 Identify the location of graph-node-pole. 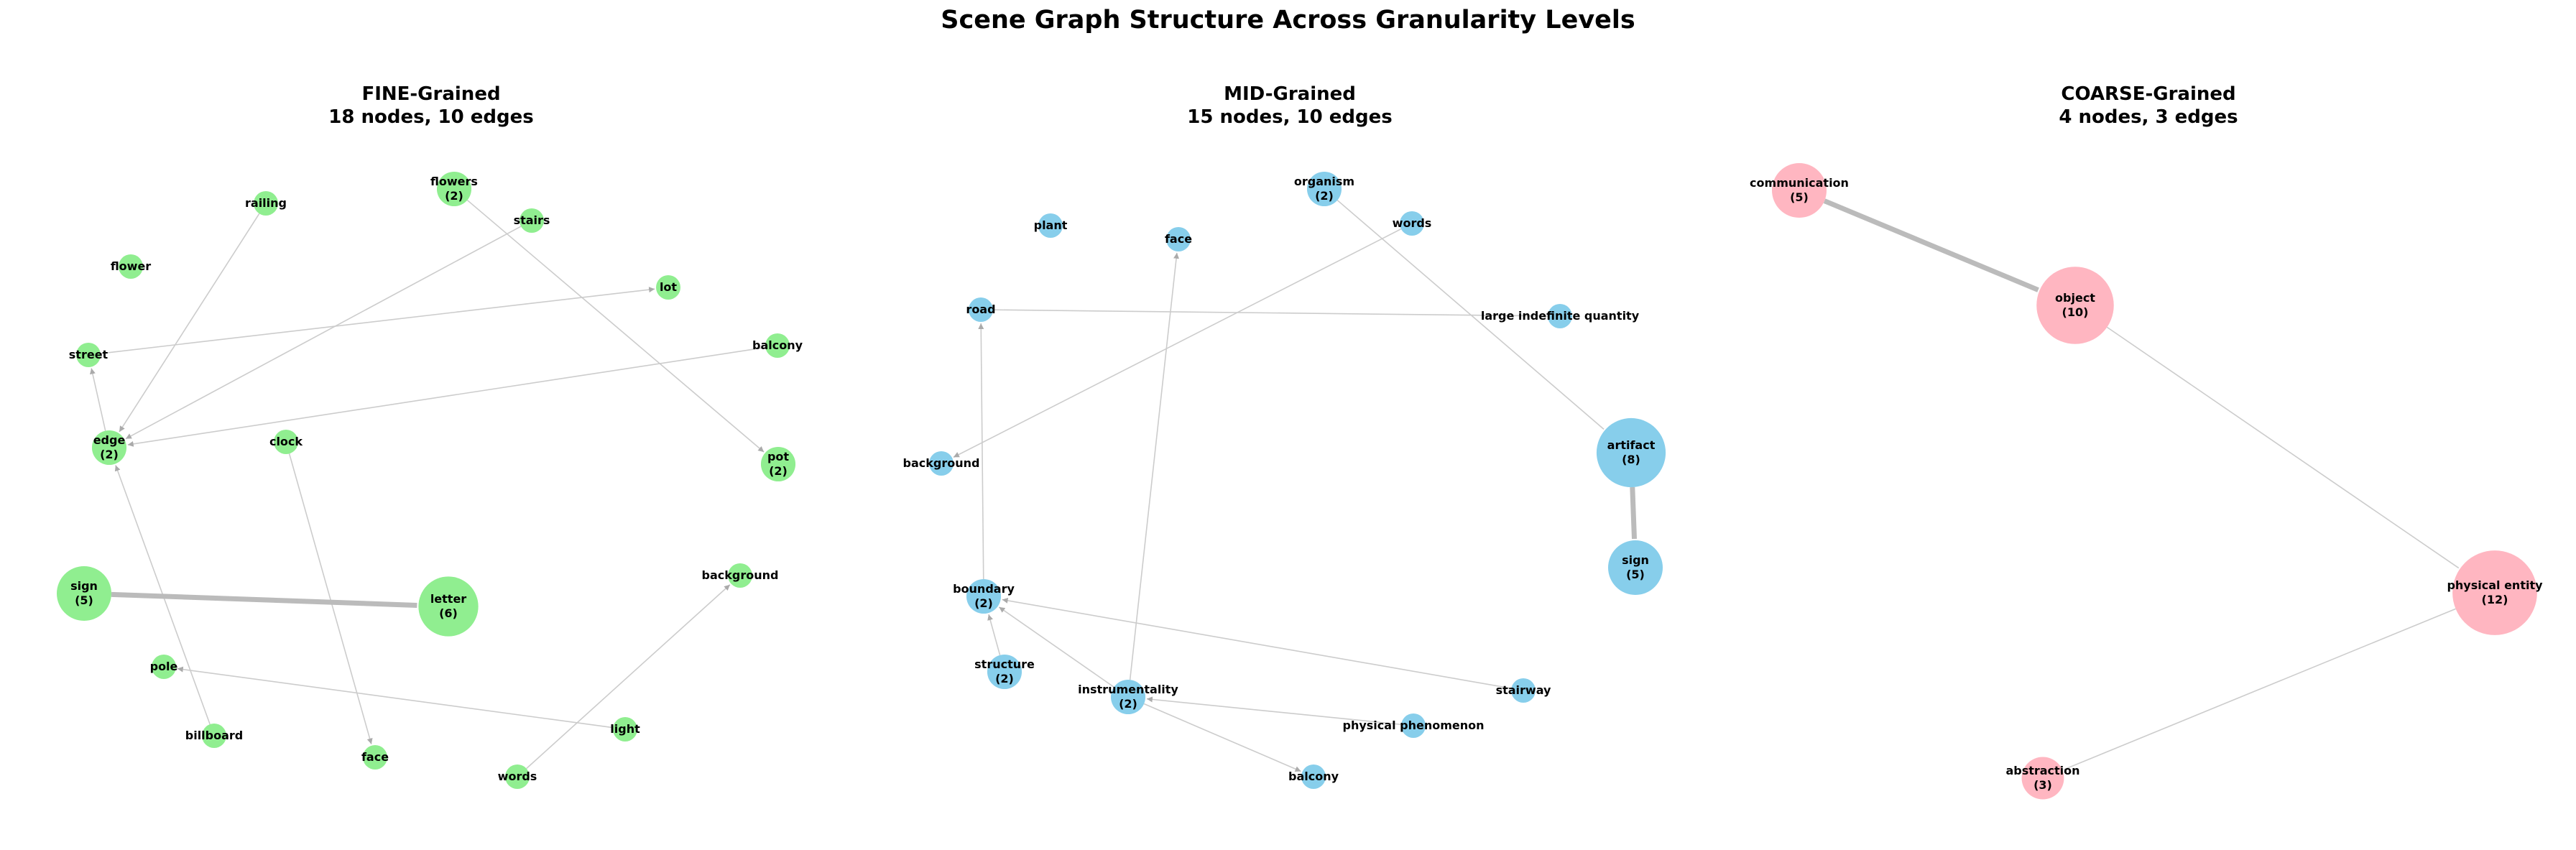
(164, 667).